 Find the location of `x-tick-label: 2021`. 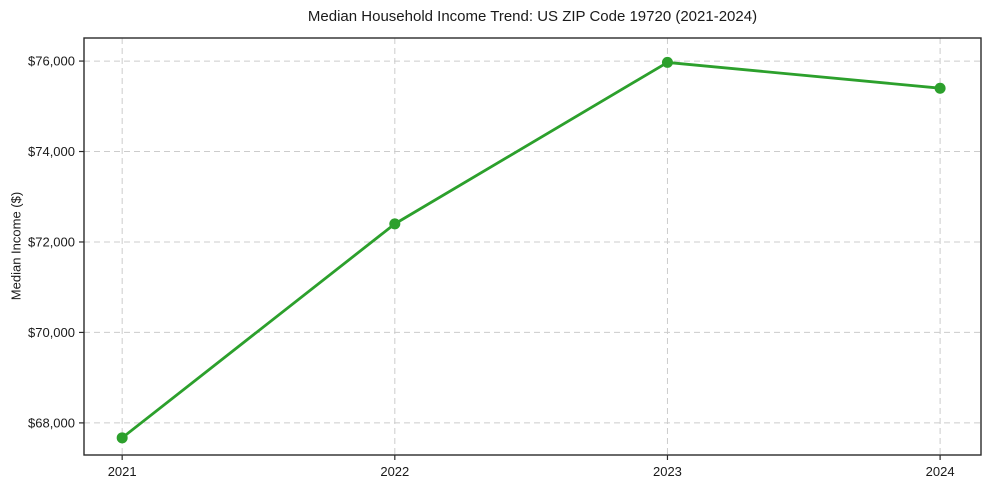

x-tick-label: 2021 is located at coordinates (122, 471).